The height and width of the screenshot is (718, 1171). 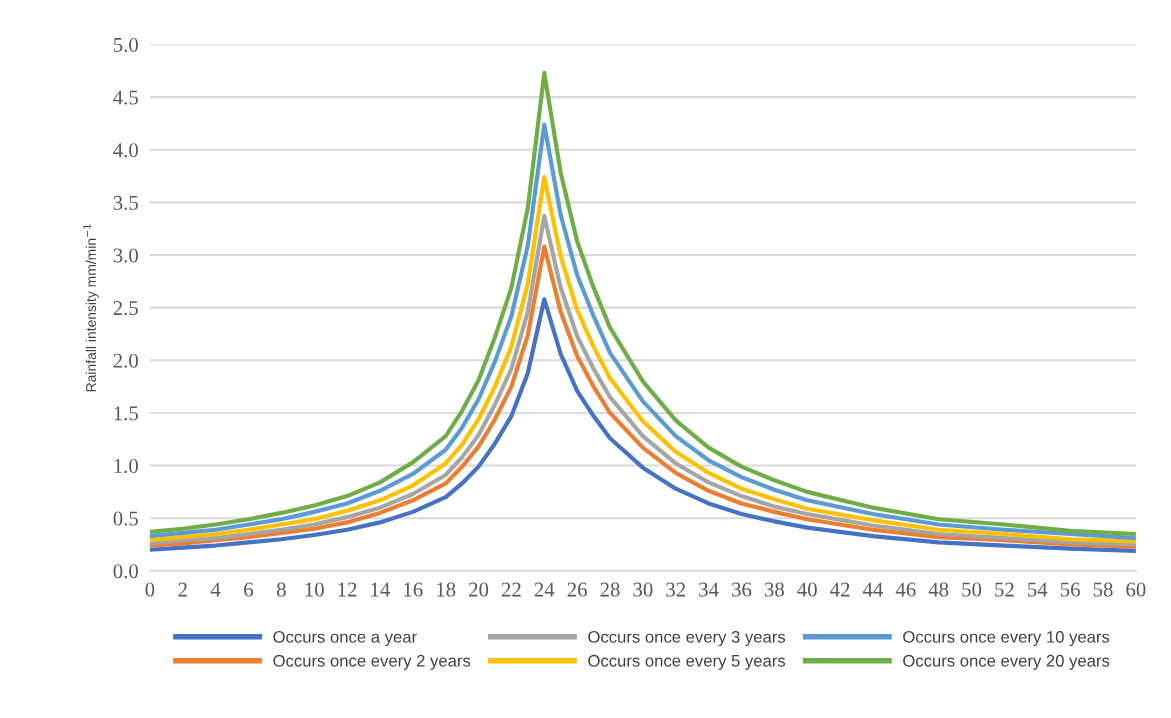 I want to click on x-tick-label: 34, so click(x=709, y=589).